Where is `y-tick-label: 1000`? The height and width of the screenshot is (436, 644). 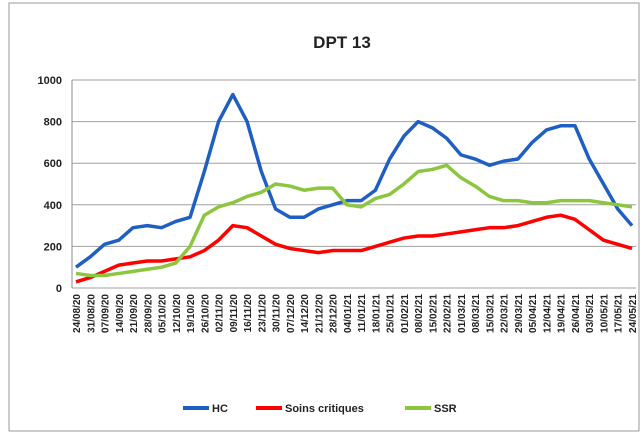
y-tick-label: 1000 is located at coordinates (50, 81).